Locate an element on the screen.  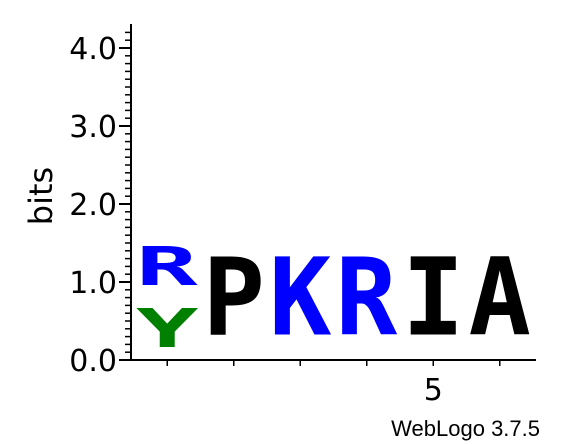
letter-P: P is located at coordinates (234, 297).